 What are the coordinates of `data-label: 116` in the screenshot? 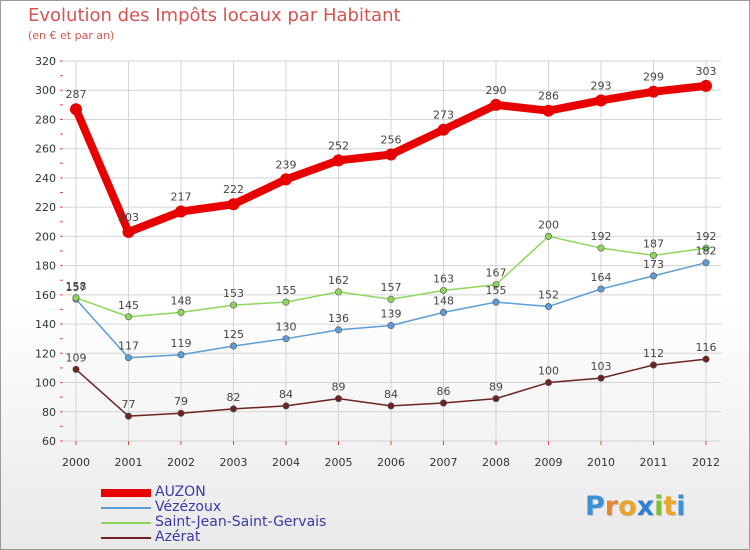 It's located at (706, 347).